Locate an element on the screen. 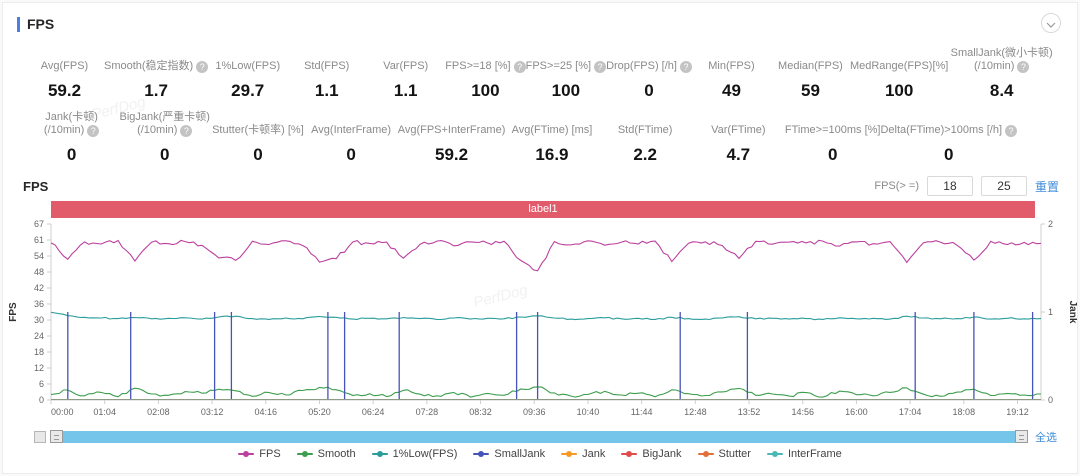 The height and width of the screenshot is (476, 1080). metric: BigJank(严重卡顿) (/10min)? 0 is located at coordinates (164, 138).